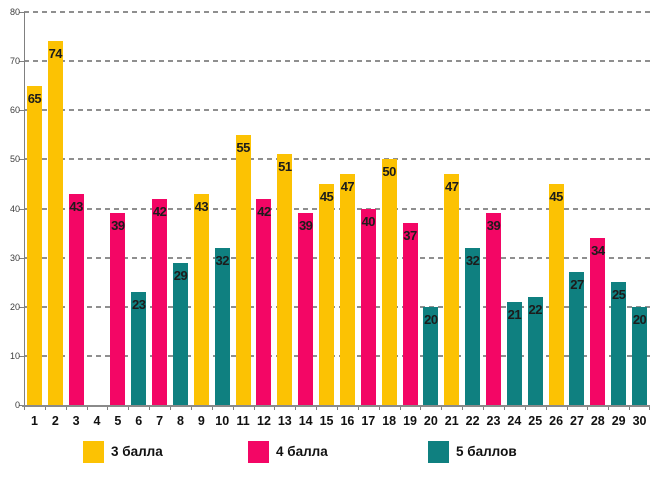 Image resolution: width=650 pixels, height=490 pixels. Describe the element at coordinates (327, 294) in the screenshot. I see `bar-category-15: 45` at that location.